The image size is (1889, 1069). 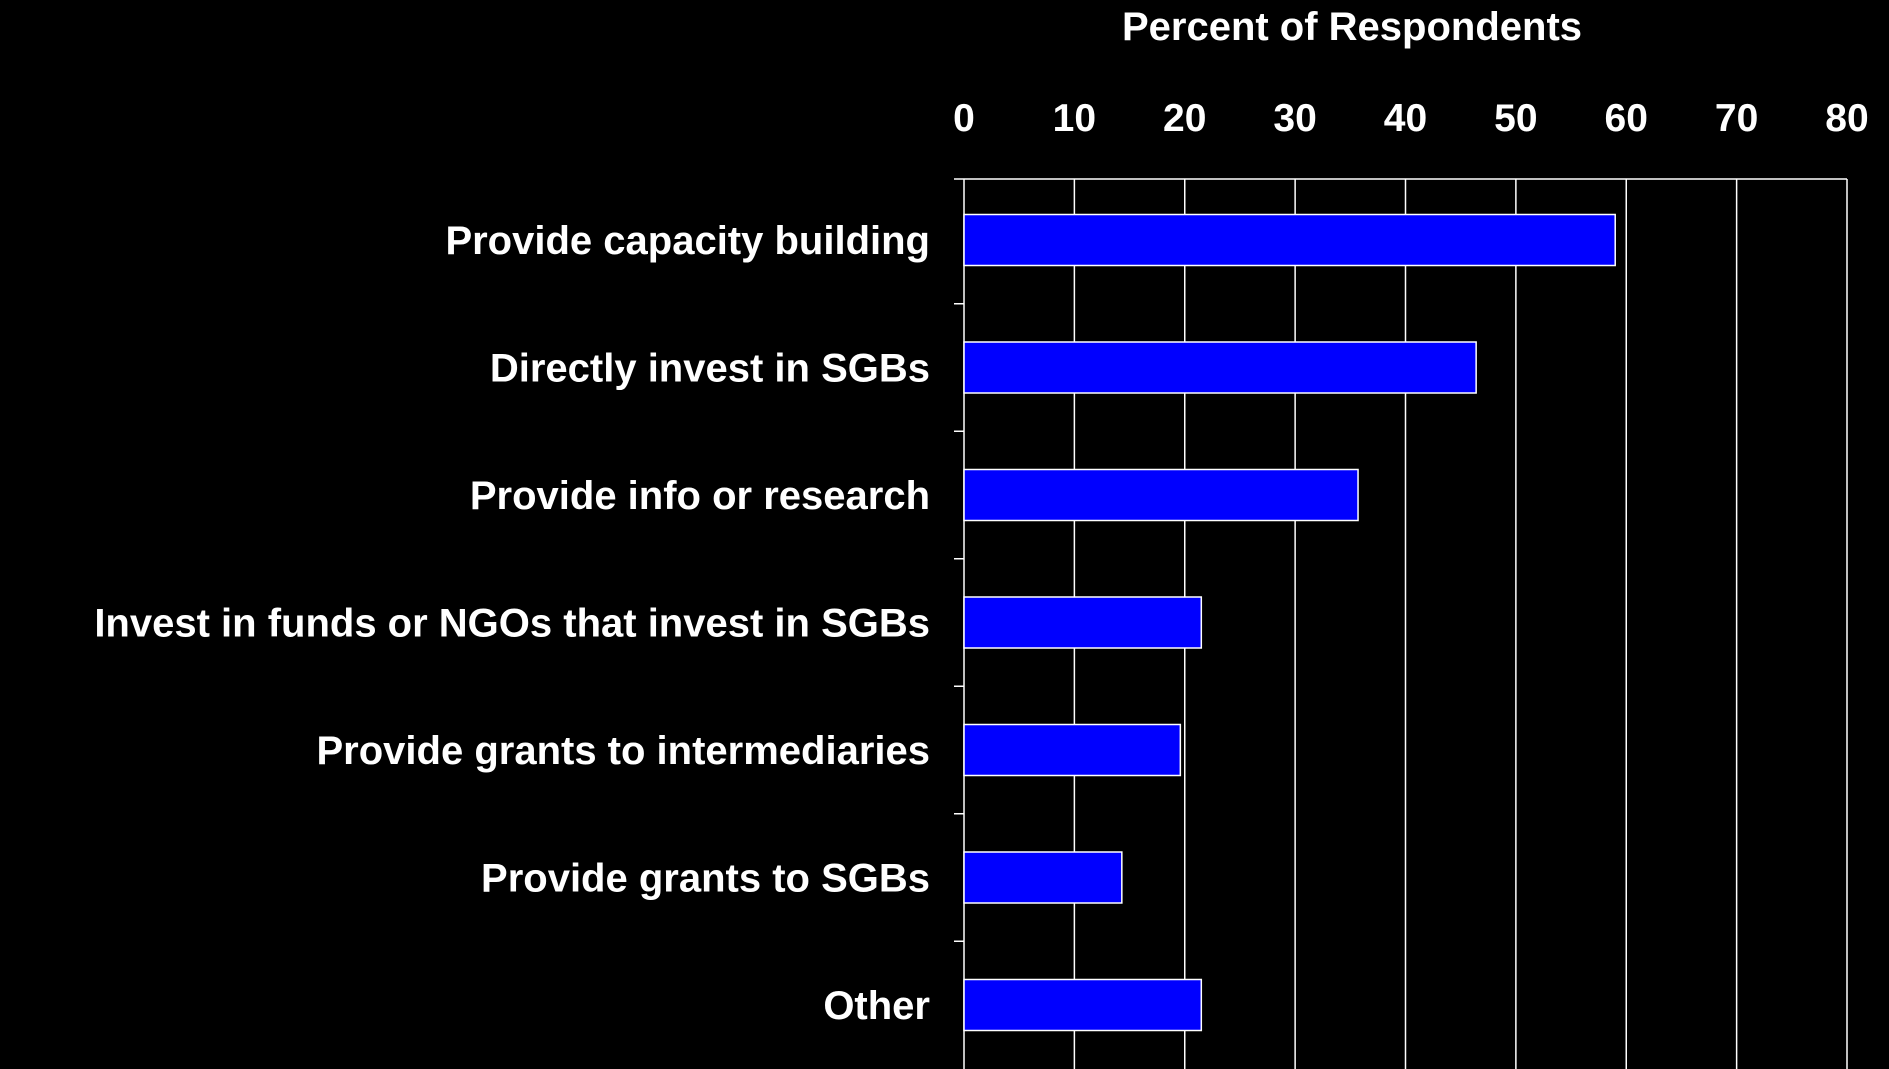 I want to click on x-tick-label-30: 30, so click(x=1294, y=118).